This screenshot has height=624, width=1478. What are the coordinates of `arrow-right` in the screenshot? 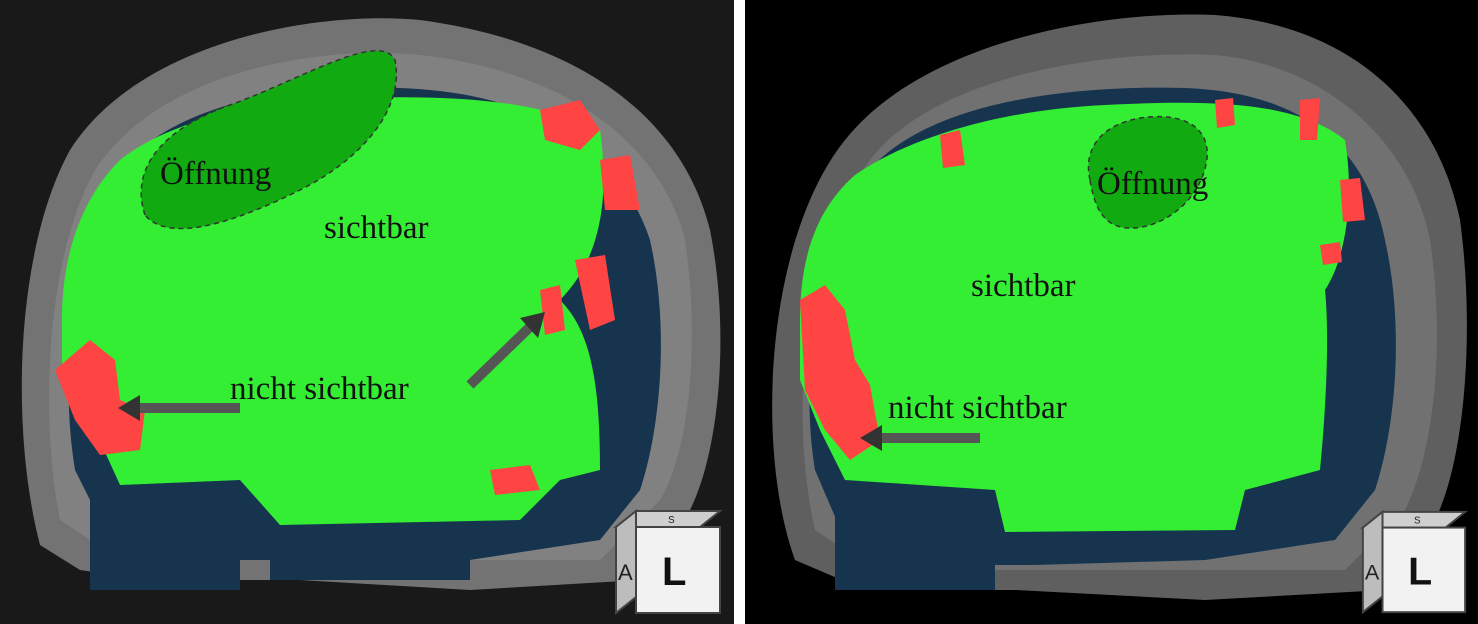 It's located at (505, 350).